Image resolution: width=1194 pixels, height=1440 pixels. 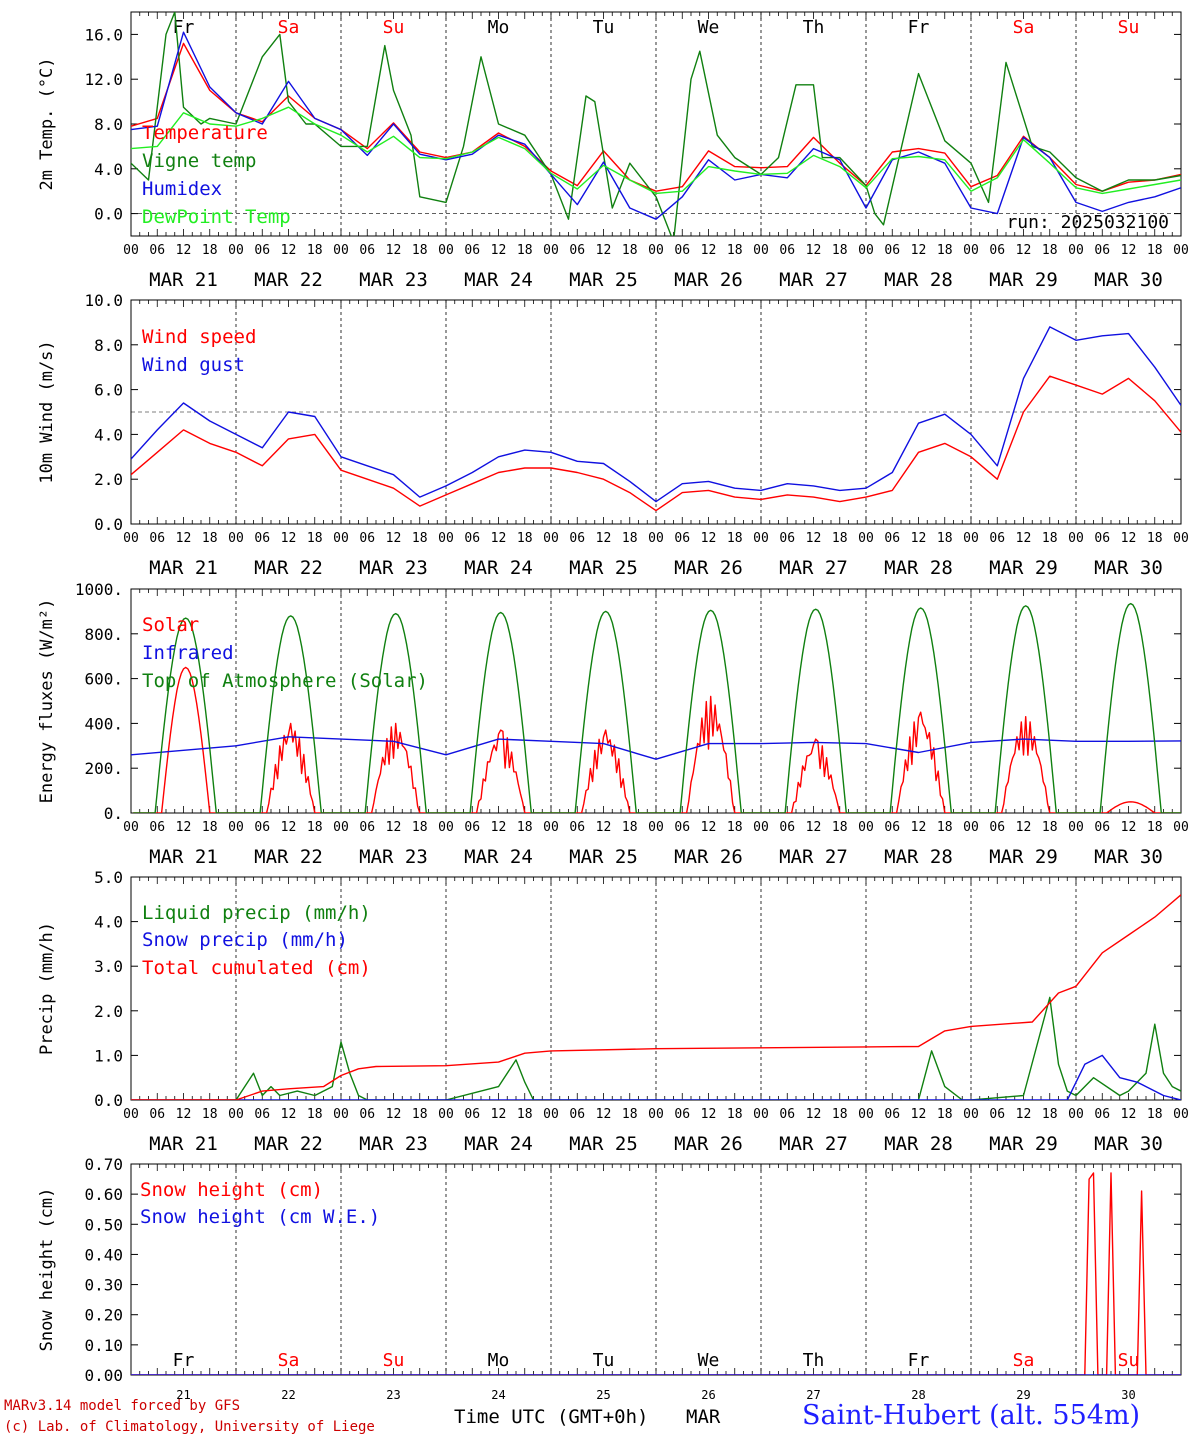 I want to click on run-annotation: run: 2025032100, so click(x=1087, y=222).